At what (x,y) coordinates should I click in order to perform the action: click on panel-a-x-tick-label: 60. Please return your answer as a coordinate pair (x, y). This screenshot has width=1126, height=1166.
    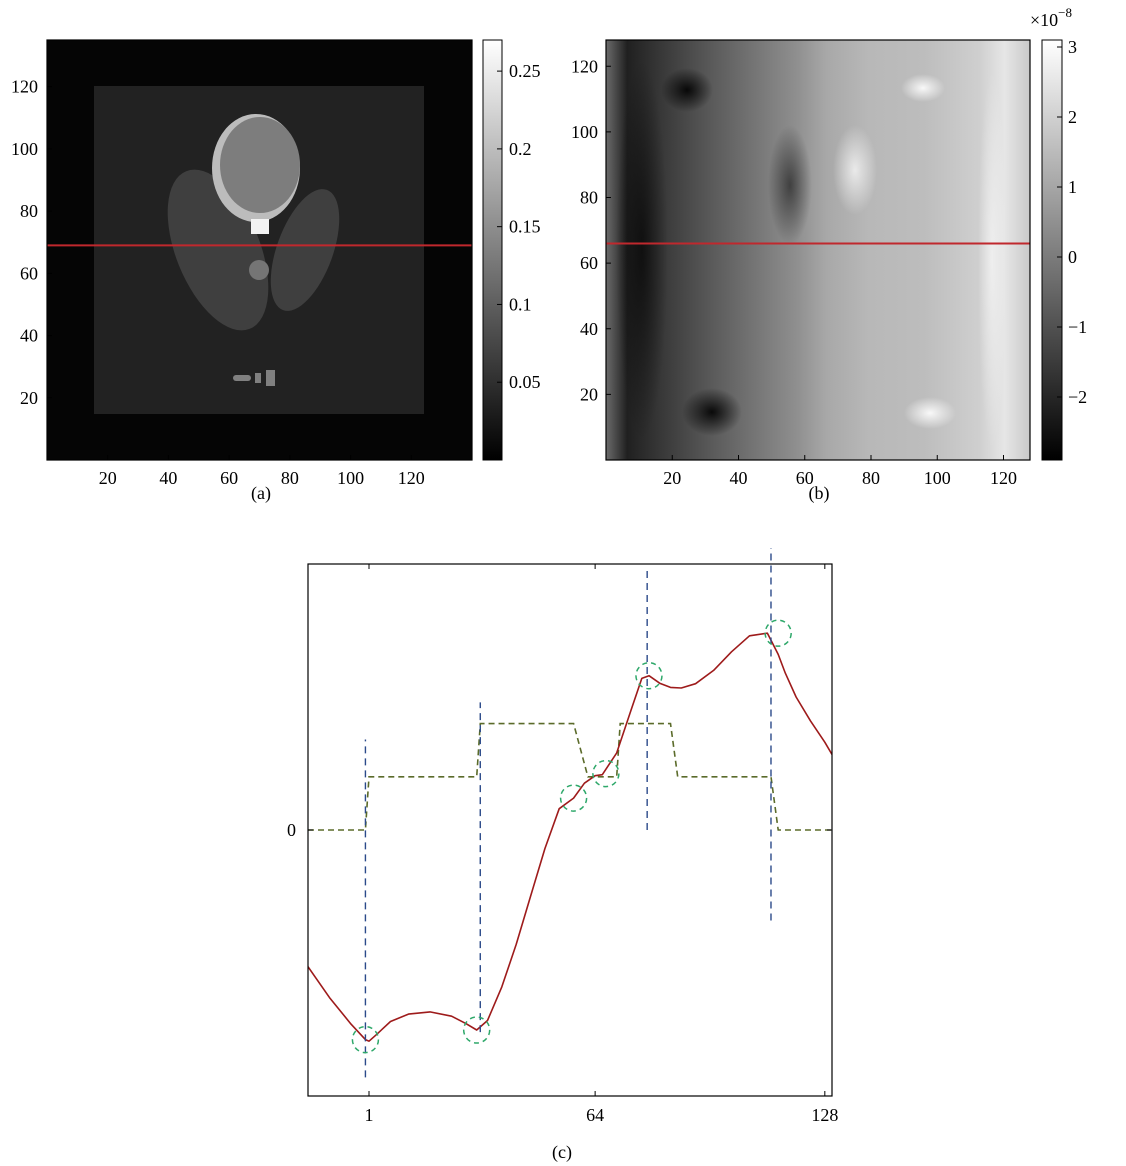
    Looking at the image, I should click on (229, 478).